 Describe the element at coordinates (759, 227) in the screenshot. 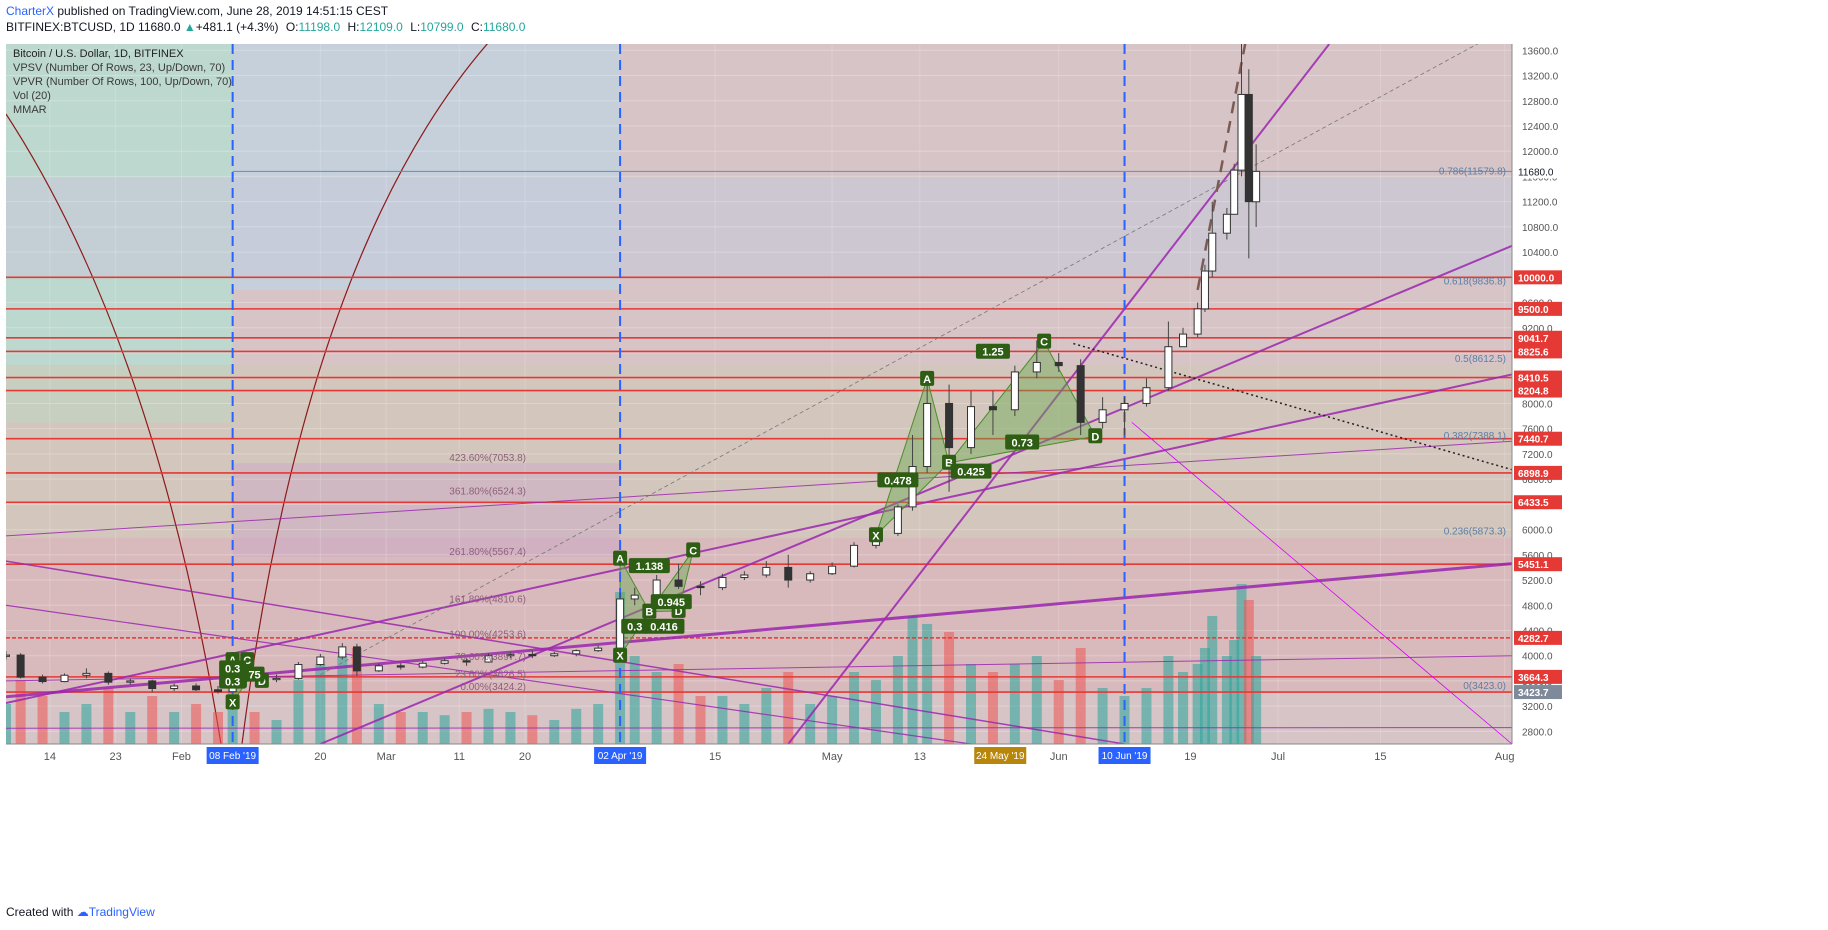

I see `fib-band-top` at that location.